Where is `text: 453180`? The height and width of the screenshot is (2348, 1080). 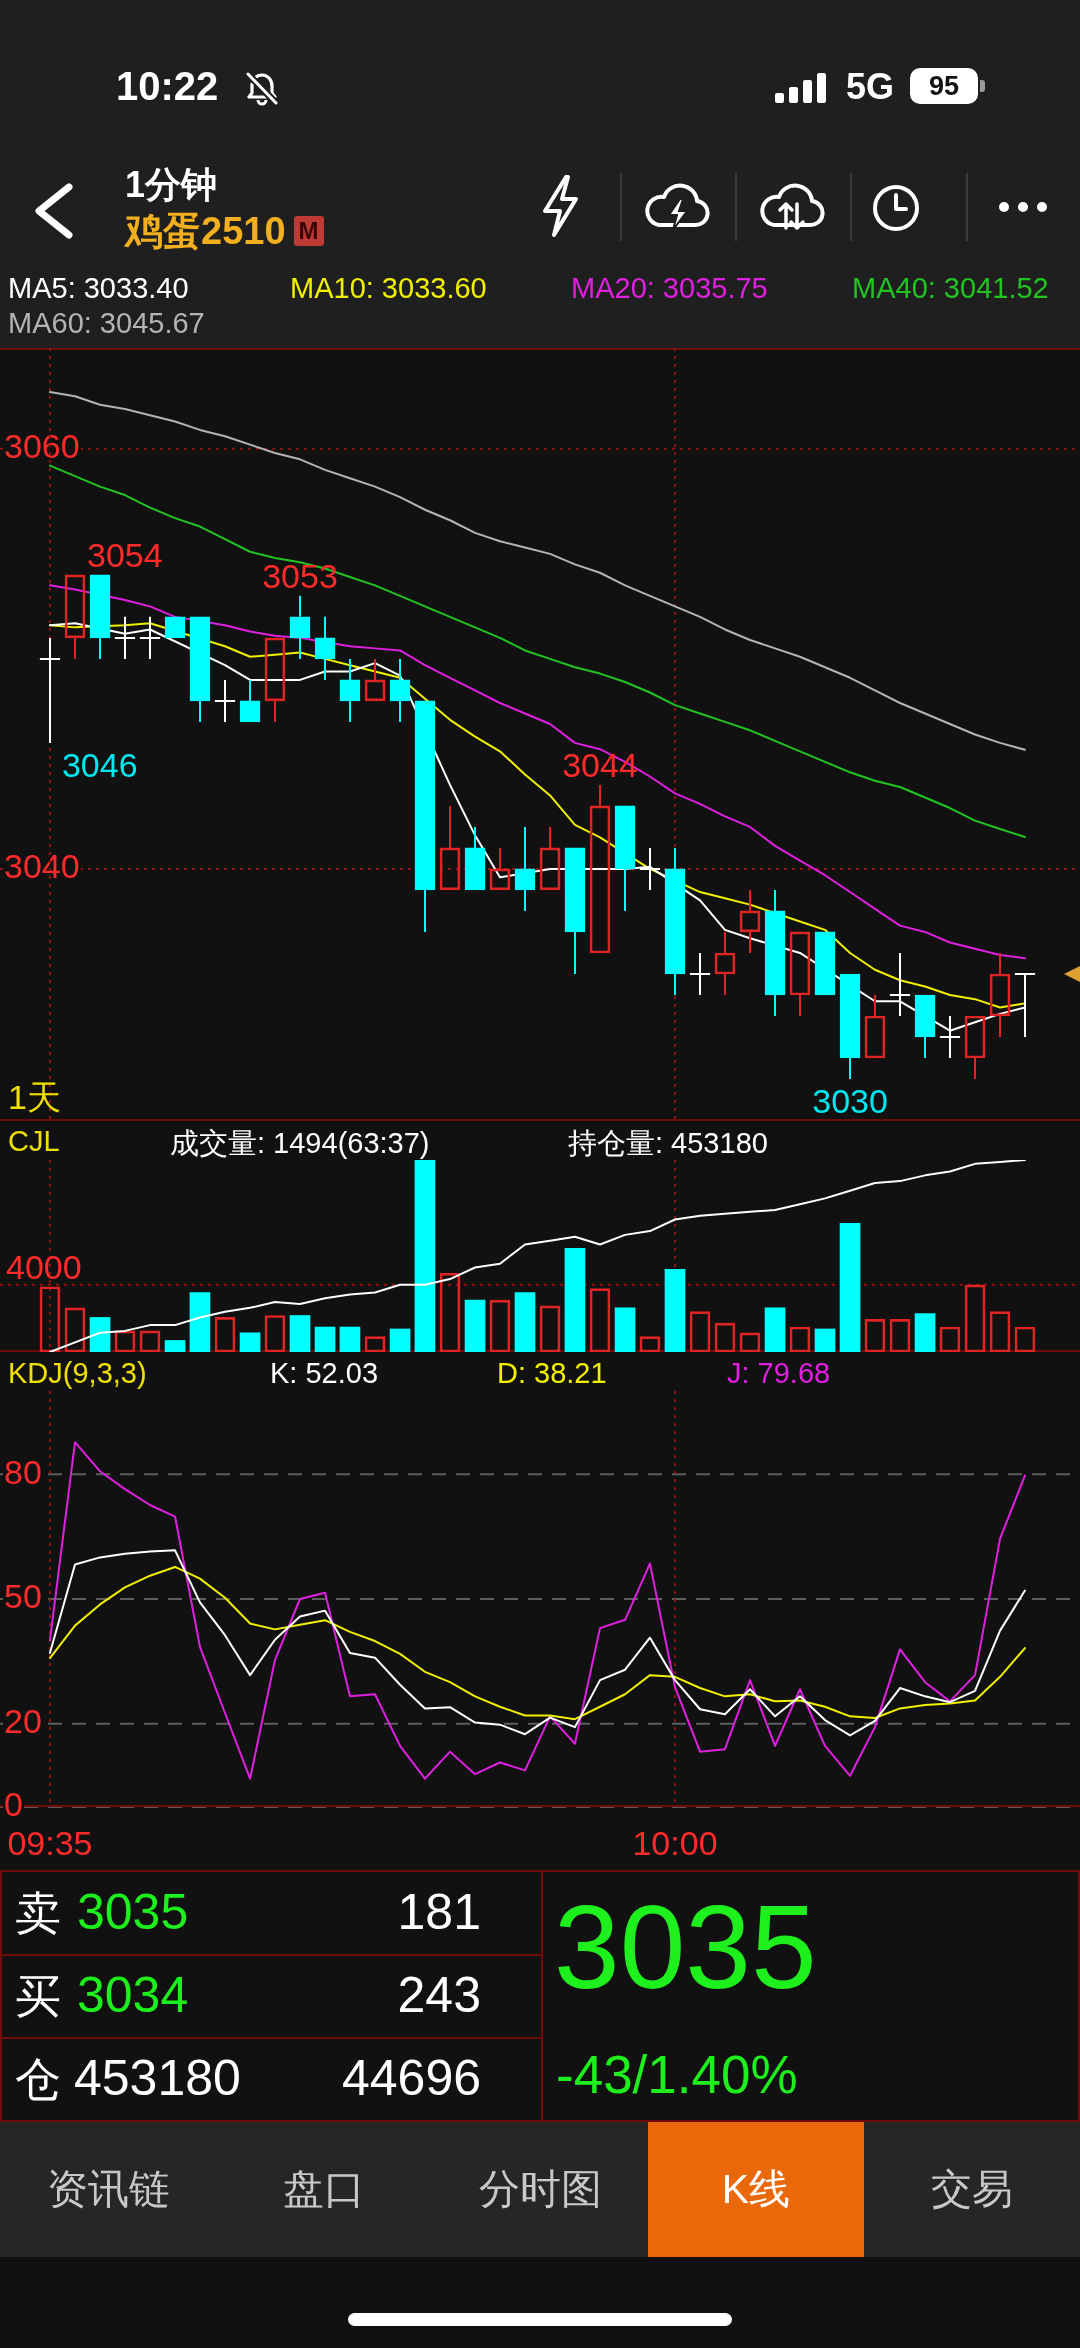
text: 453180 is located at coordinates (157, 2078).